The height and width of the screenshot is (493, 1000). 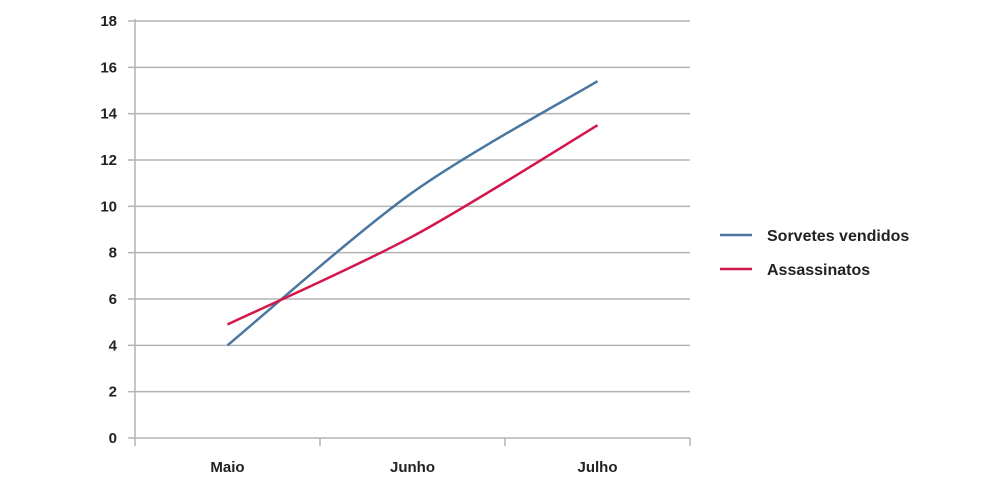 What do you see at coordinates (113, 345) in the screenshot?
I see `y-tick-label: 4` at bounding box center [113, 345].